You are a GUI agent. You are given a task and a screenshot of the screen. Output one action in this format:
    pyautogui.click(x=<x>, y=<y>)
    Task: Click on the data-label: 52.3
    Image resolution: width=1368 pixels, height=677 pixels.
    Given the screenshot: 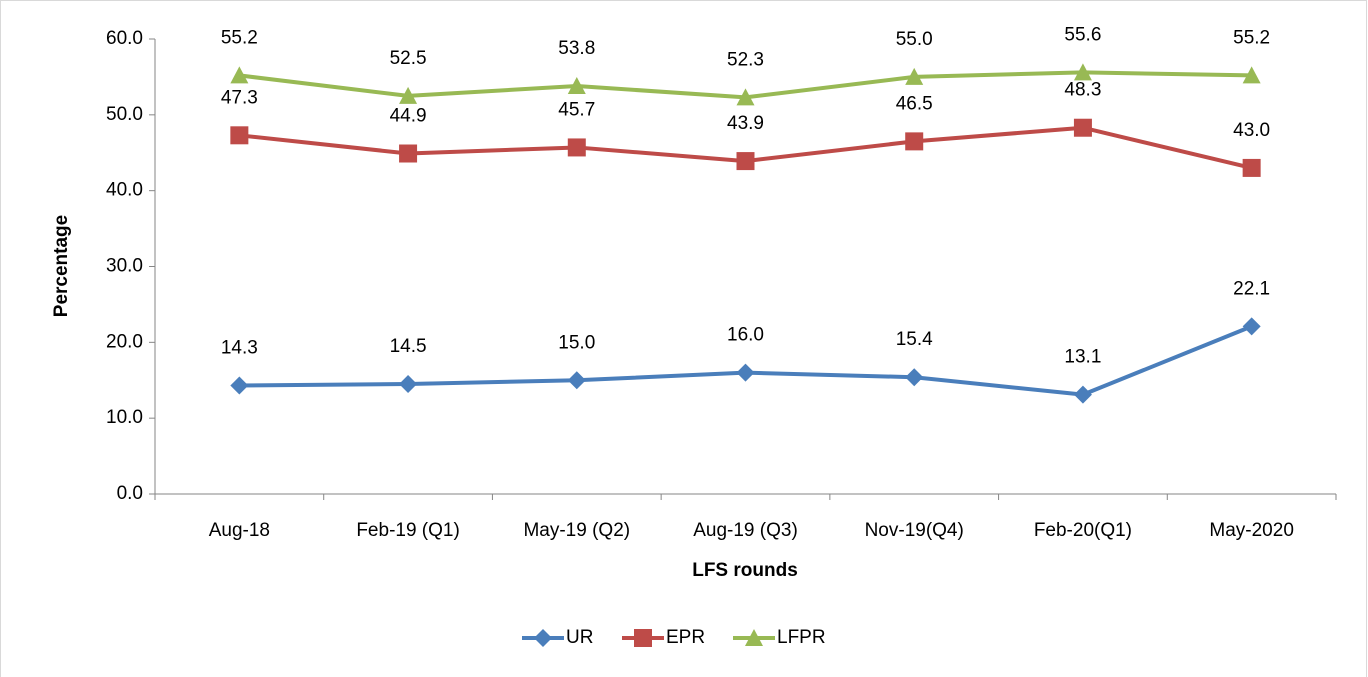 What is the action you would take?
    pyautogui.click(x=745, y=59)
    